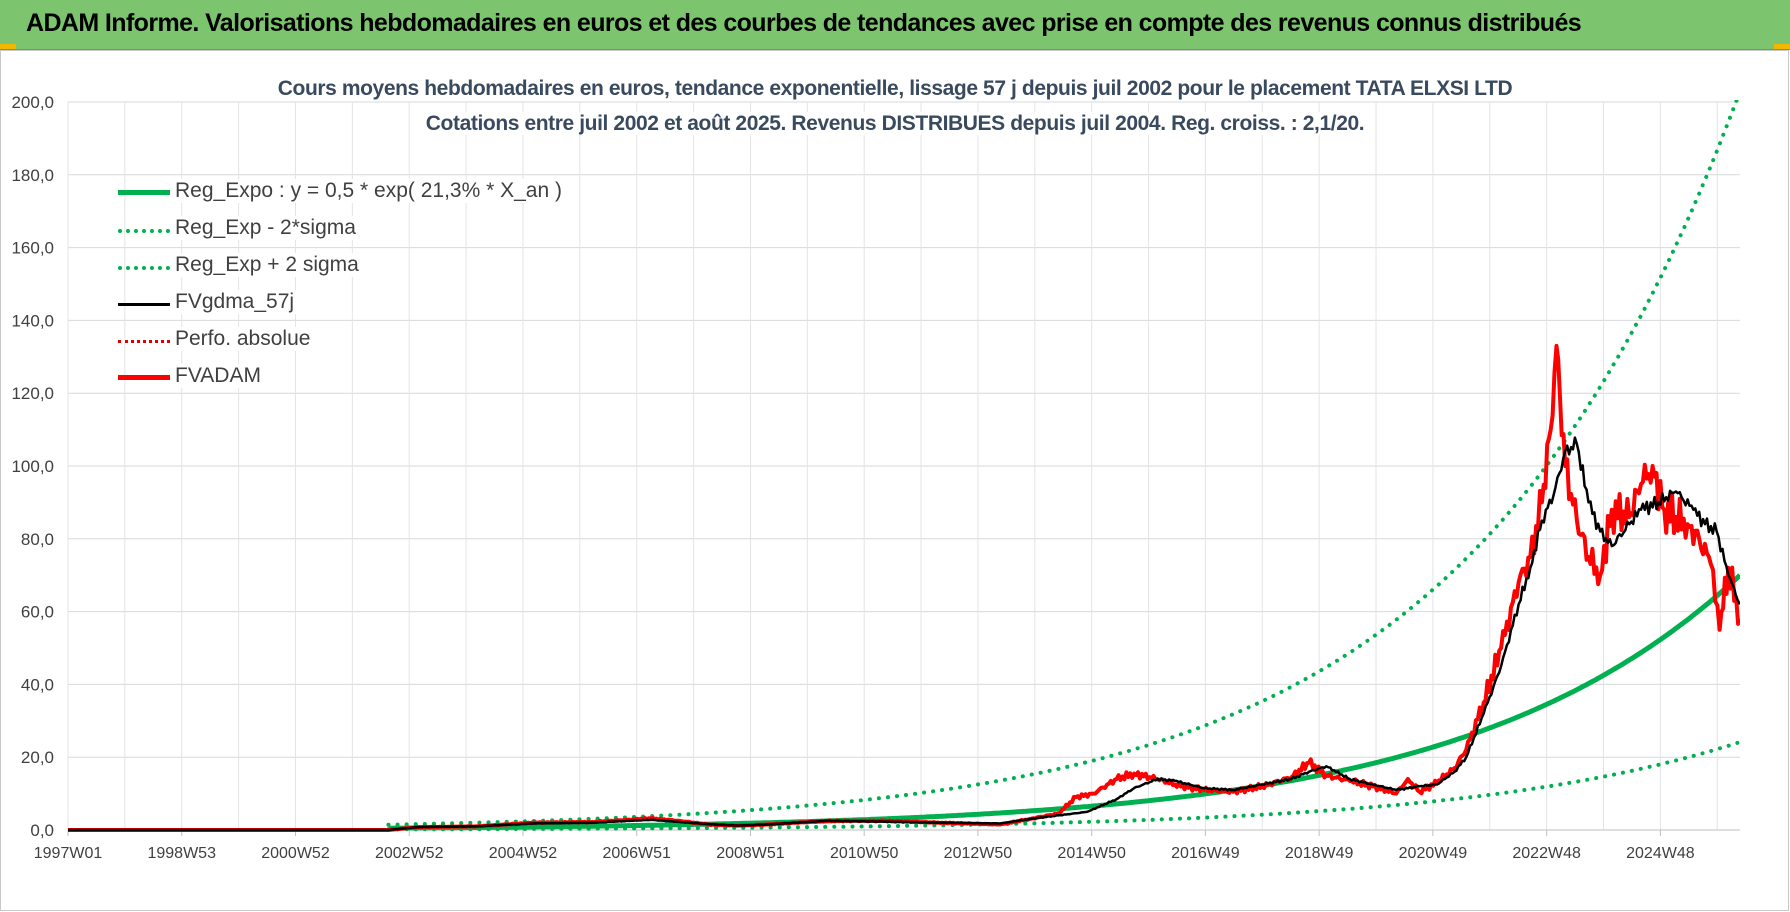  I want to click on x-tick-label: 2018W49, so click(1319, 853).